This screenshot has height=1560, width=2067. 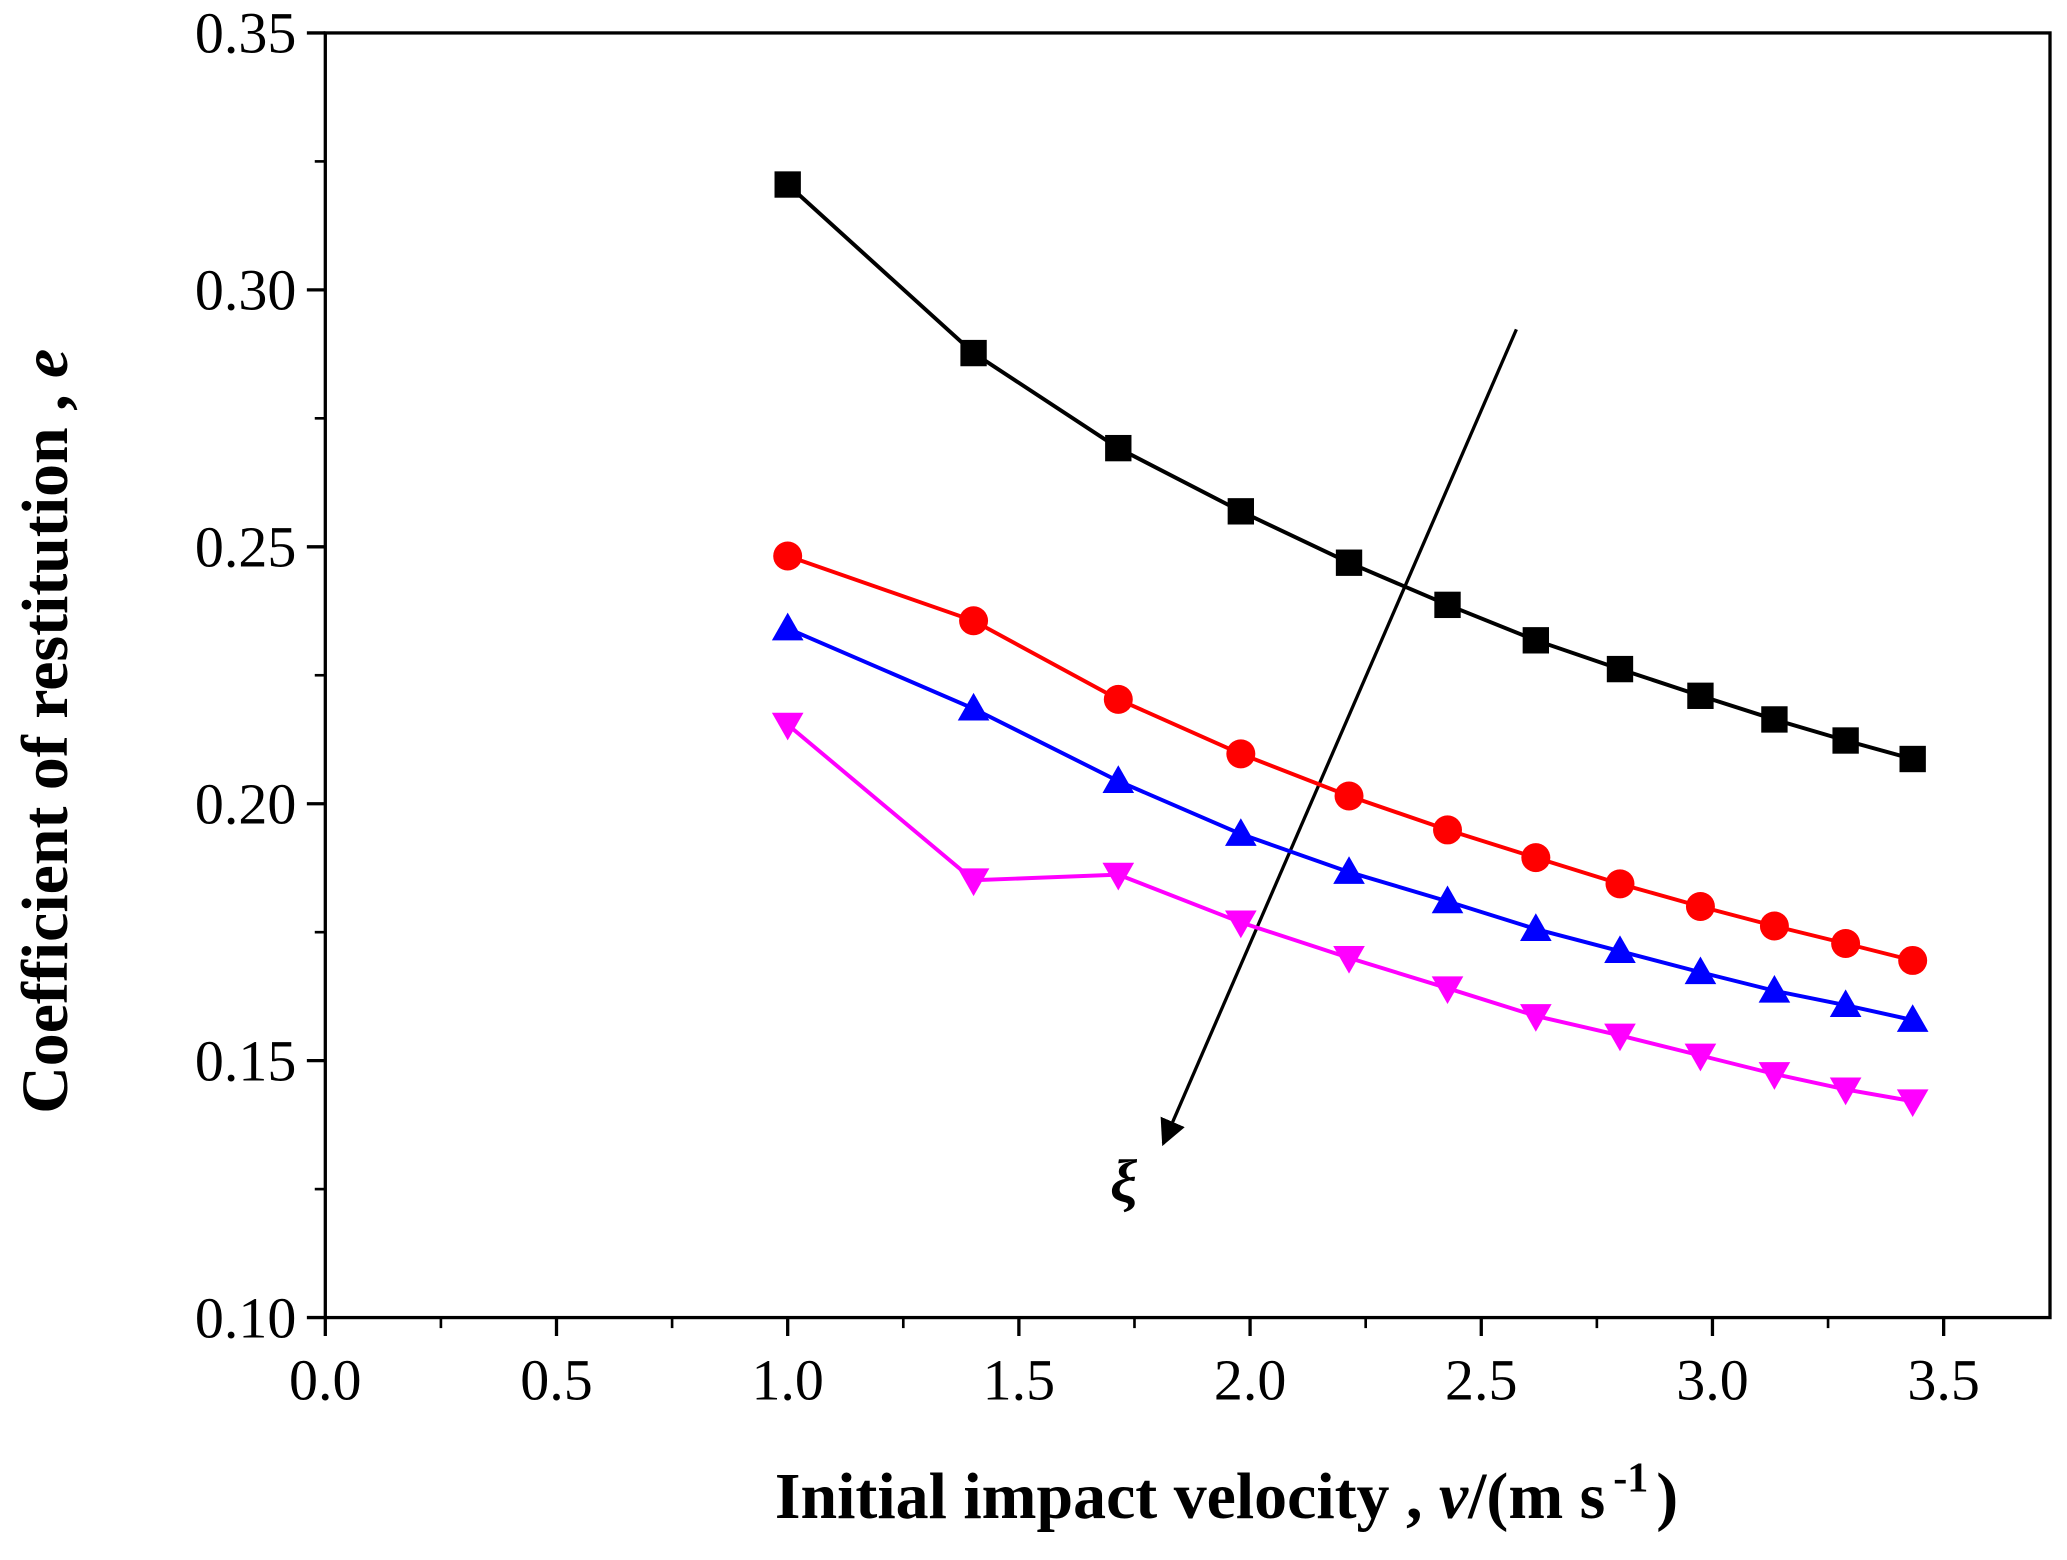 What do you see at coordinates (1123, 1182) in the screenshot?
I see `annotation: ξ` at bounding box center [1123, 1182].